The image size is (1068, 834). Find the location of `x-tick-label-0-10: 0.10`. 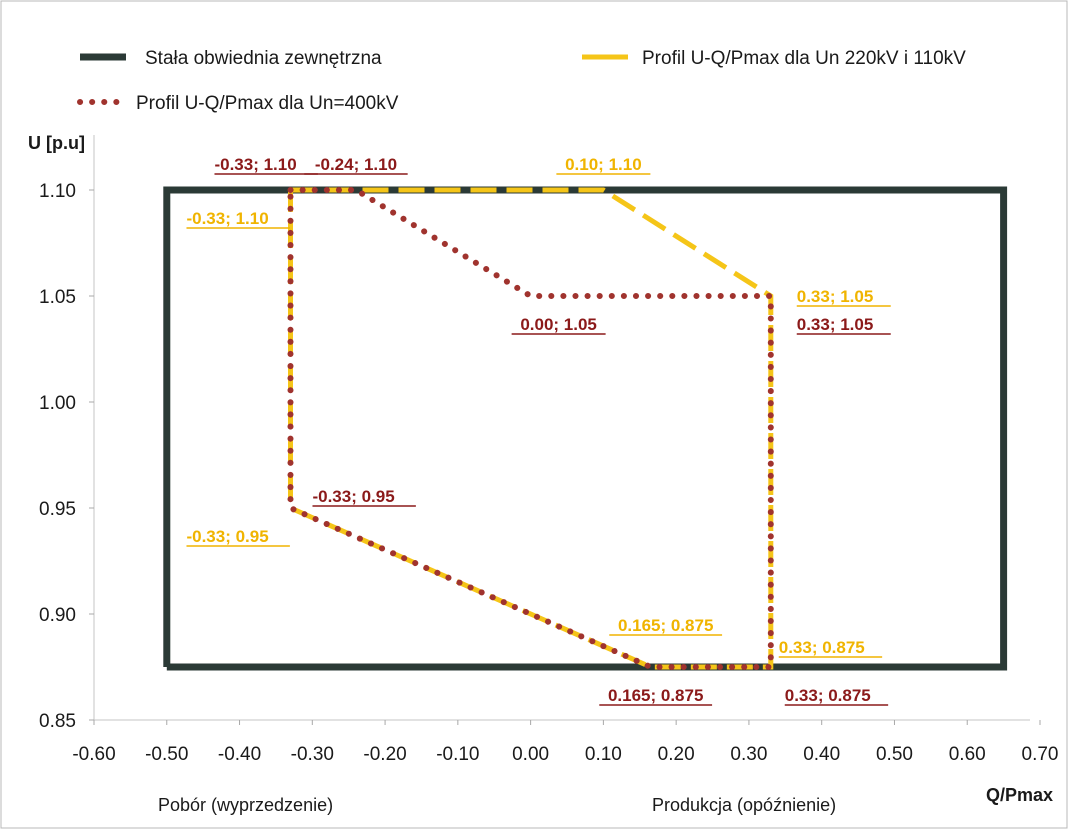

x-tick-label-0-10: 0.10 is located at coordinates (603, 754).